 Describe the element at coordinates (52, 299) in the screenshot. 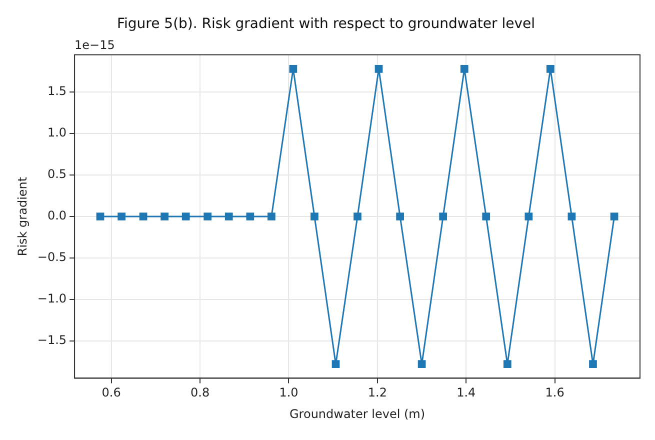

I see `y-tick-label: −1.0` at that location.